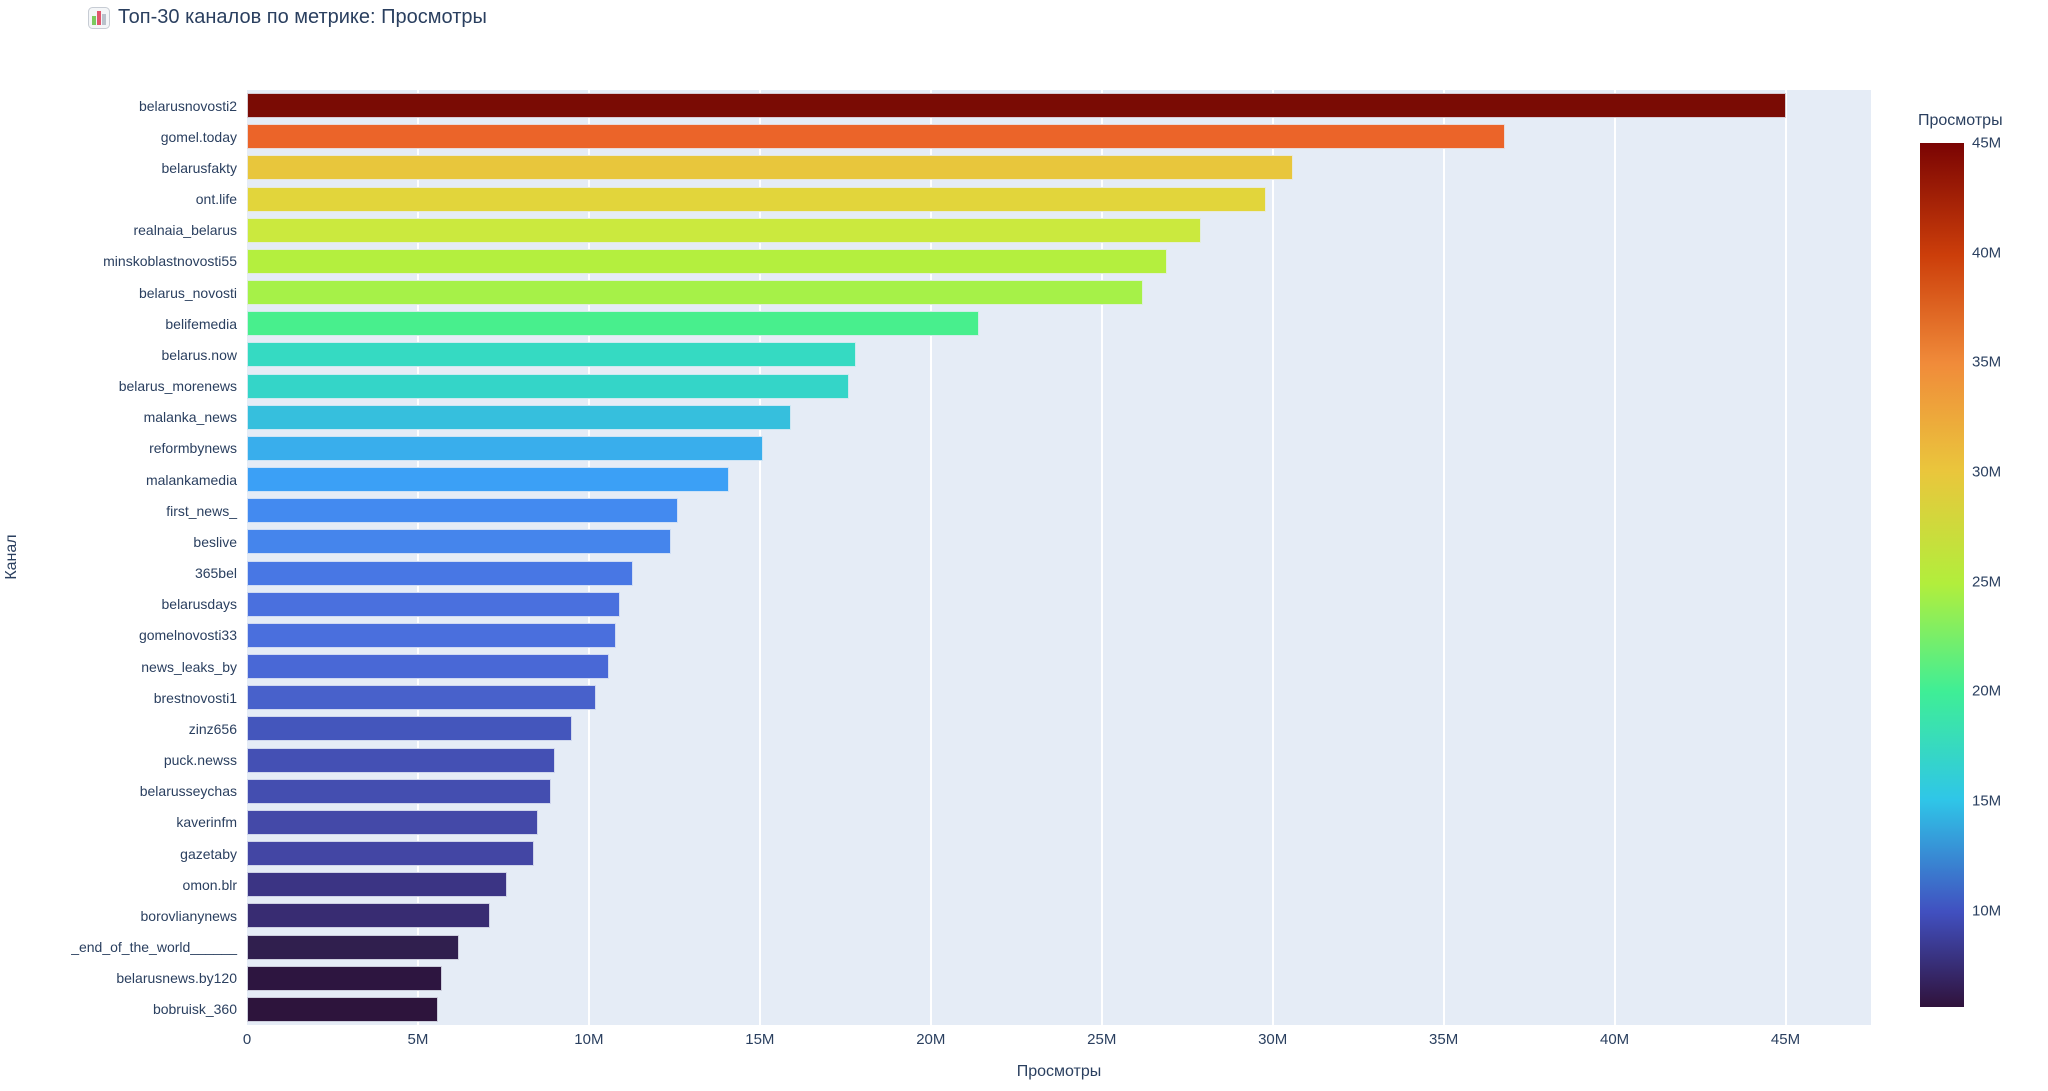  Describe the element at coordinates (199, 167) in the screenshot. I see `y-tick-label: belarusfakty` at that location.